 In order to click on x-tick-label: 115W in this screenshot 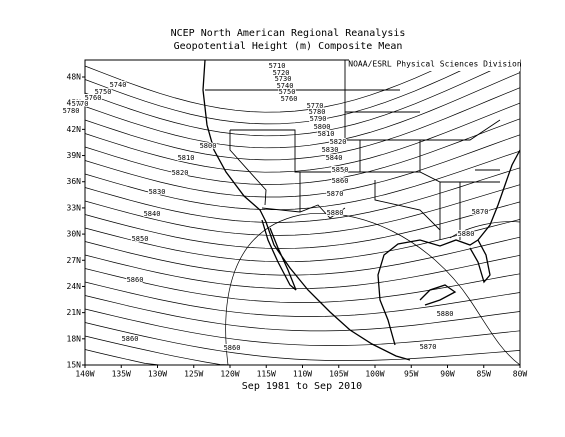, I will do `click(266, 374)`.